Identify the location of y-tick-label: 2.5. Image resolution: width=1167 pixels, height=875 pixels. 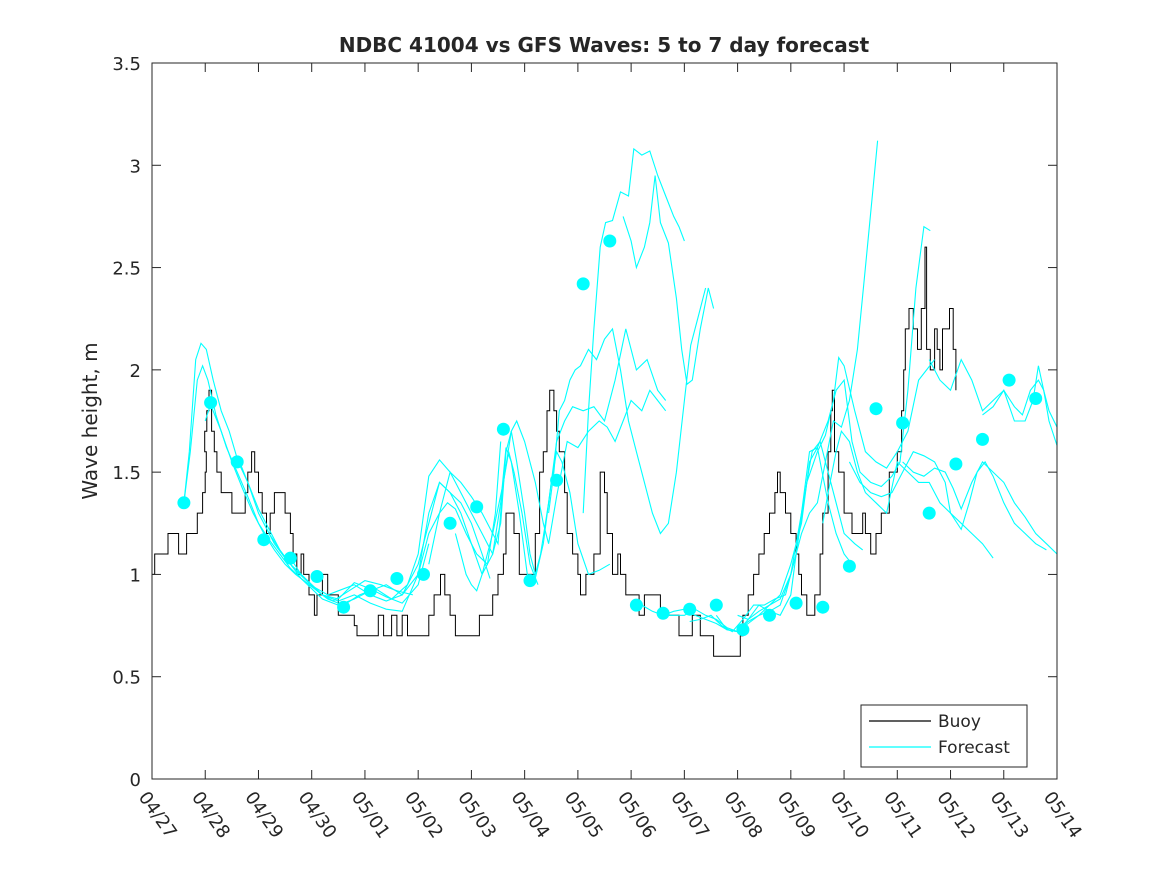
(126, 269).